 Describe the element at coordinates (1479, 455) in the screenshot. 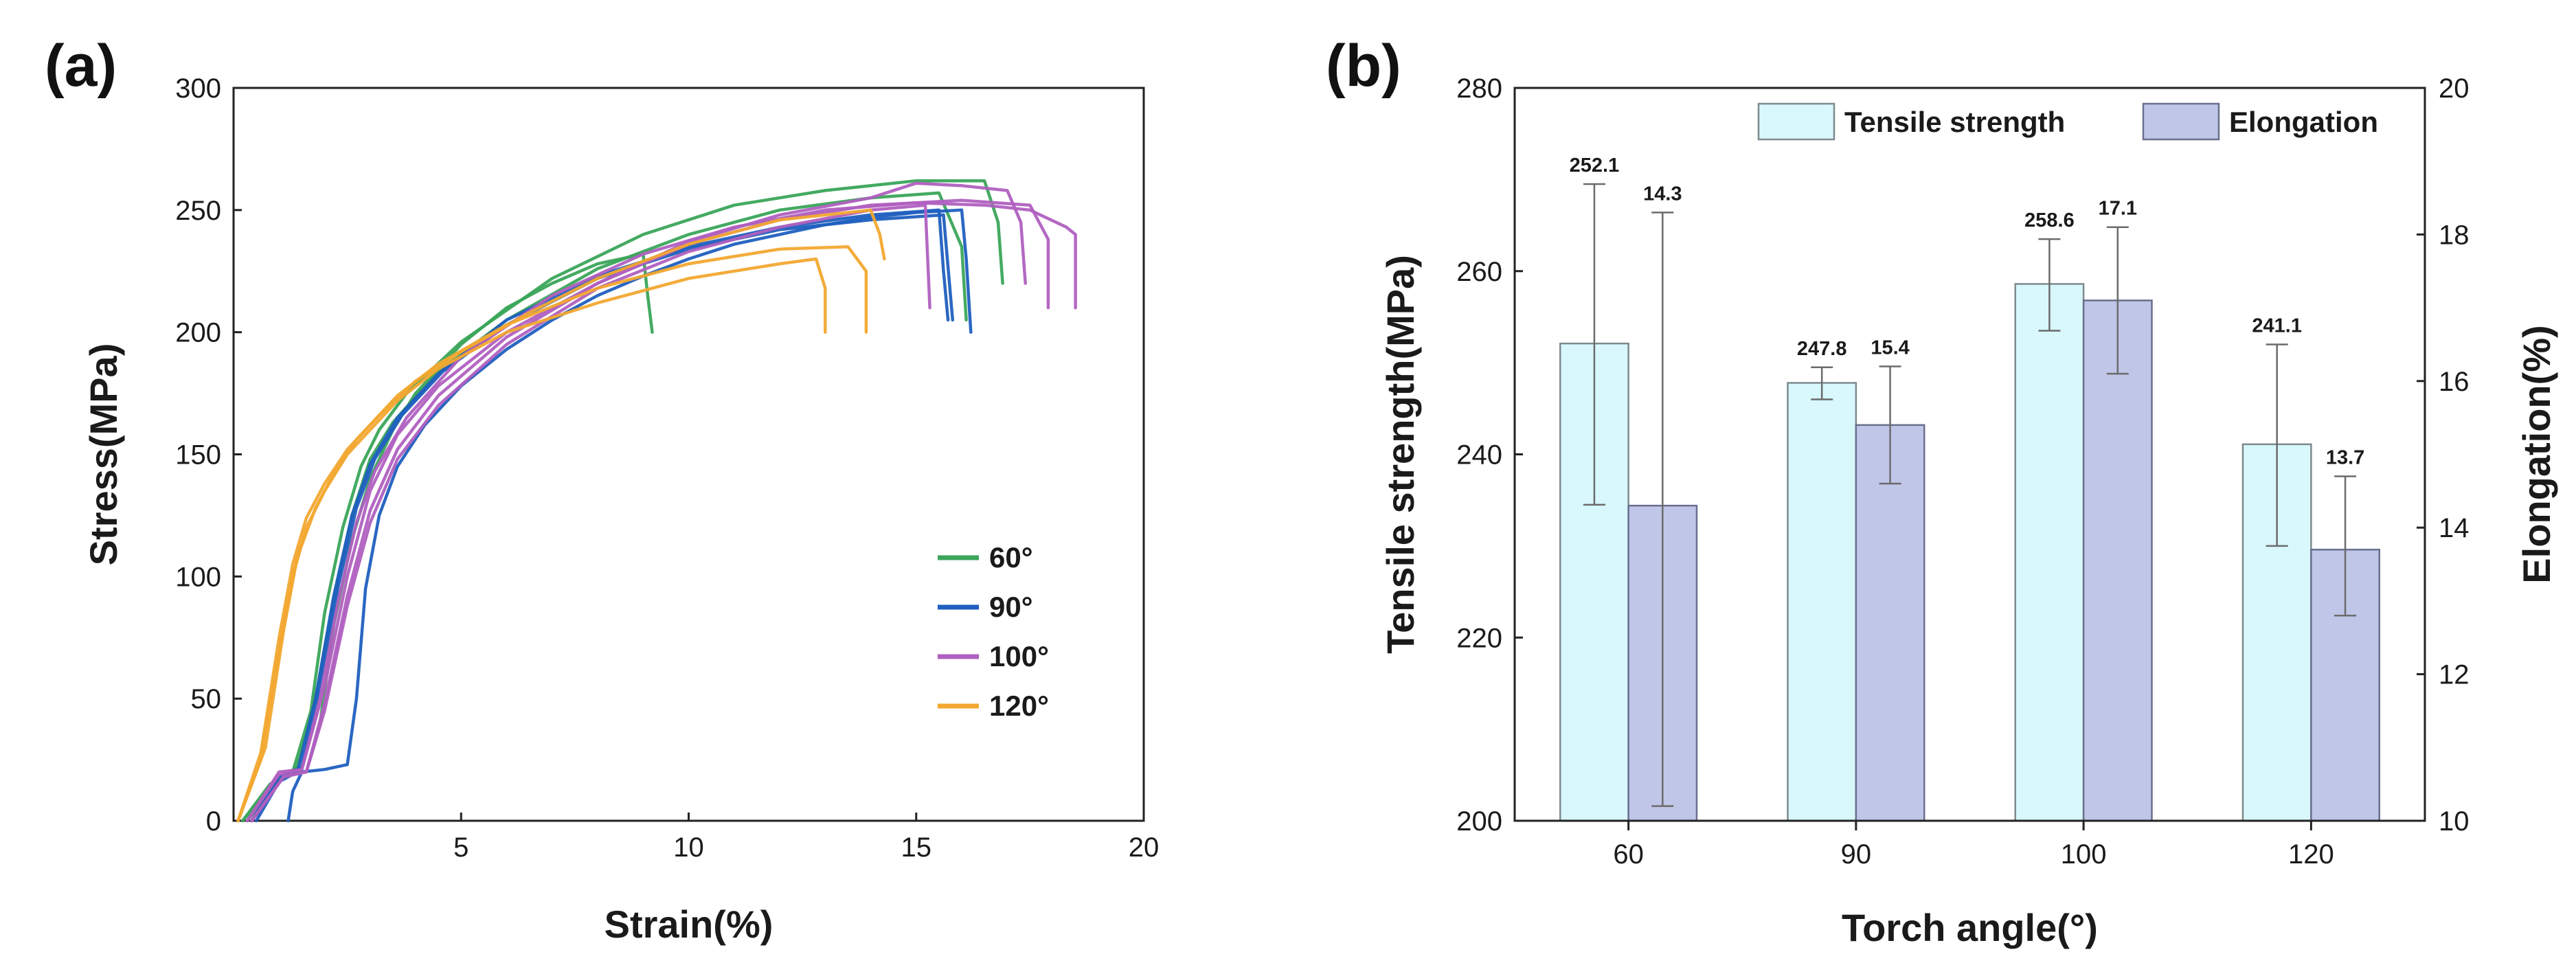

I see `y-tick-label-left-b: 240` at that location.